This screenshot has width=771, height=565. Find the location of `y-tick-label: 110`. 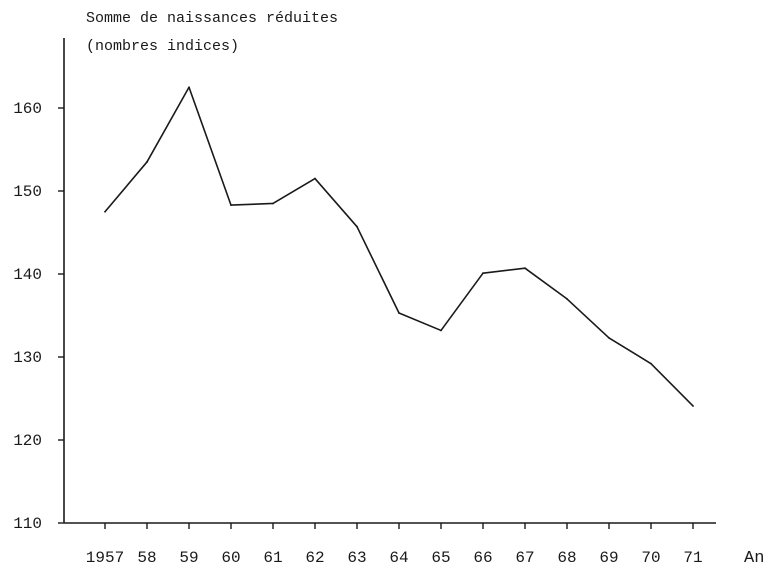

y-tick-label: 110 is located at coordinates (27, 524).